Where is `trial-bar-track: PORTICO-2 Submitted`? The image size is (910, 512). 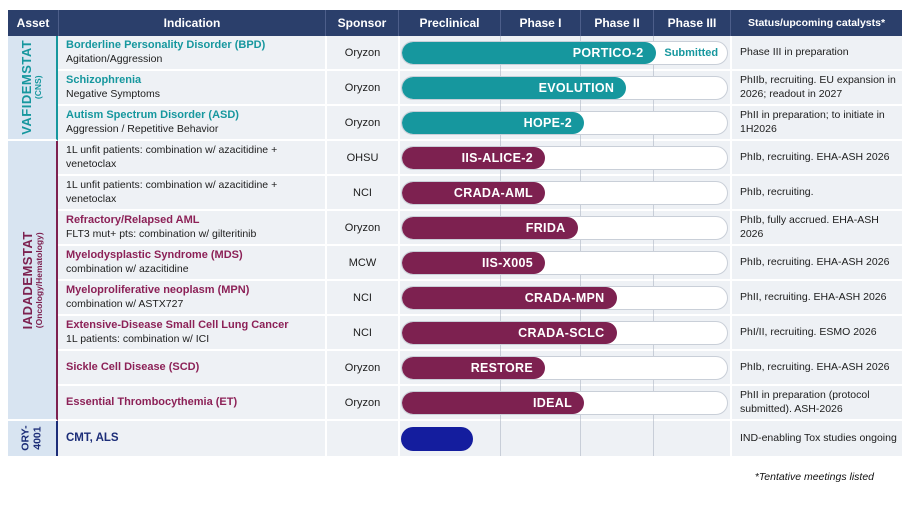 trial-bar-track: PORTICO-2 Submitted is located at coordinates (564, 52).